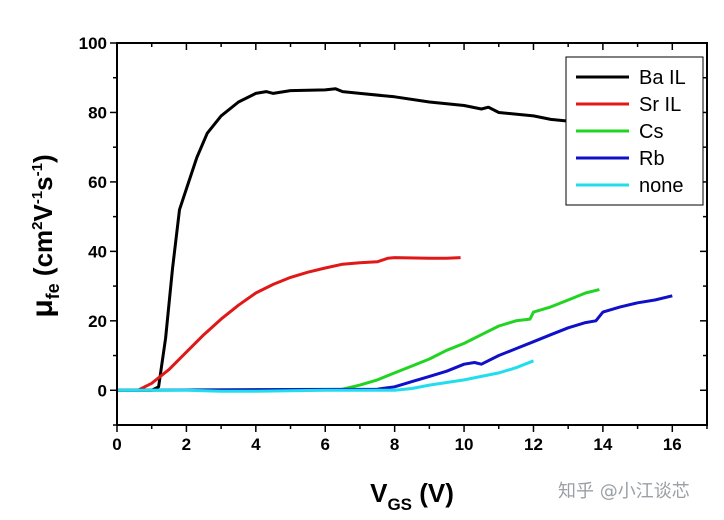 This screenshot has height=520, width=724. What do you see at coordinates (43, 158) in the screenshot?
I see `y-label-close: )` at bounding box center [43, 158].